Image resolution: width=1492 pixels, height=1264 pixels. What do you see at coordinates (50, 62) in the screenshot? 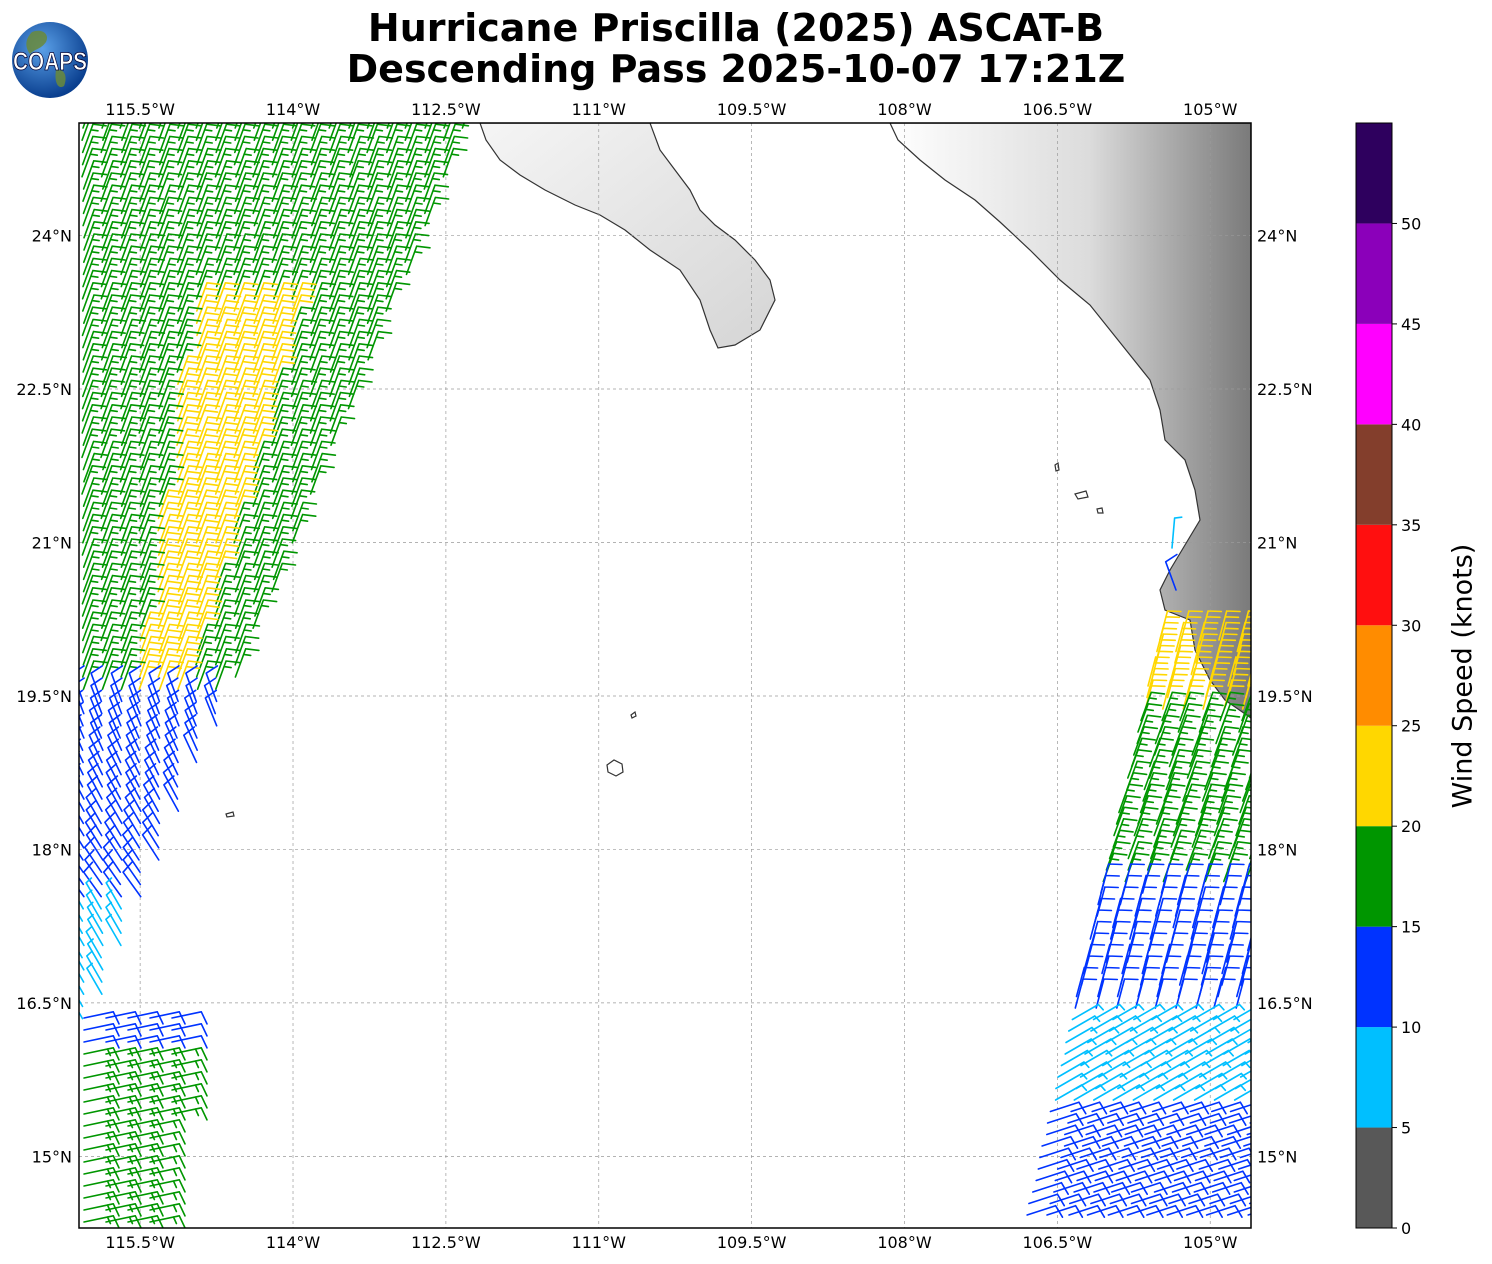
I see `logo-text: COAPS` at bounding box center [50, 62].